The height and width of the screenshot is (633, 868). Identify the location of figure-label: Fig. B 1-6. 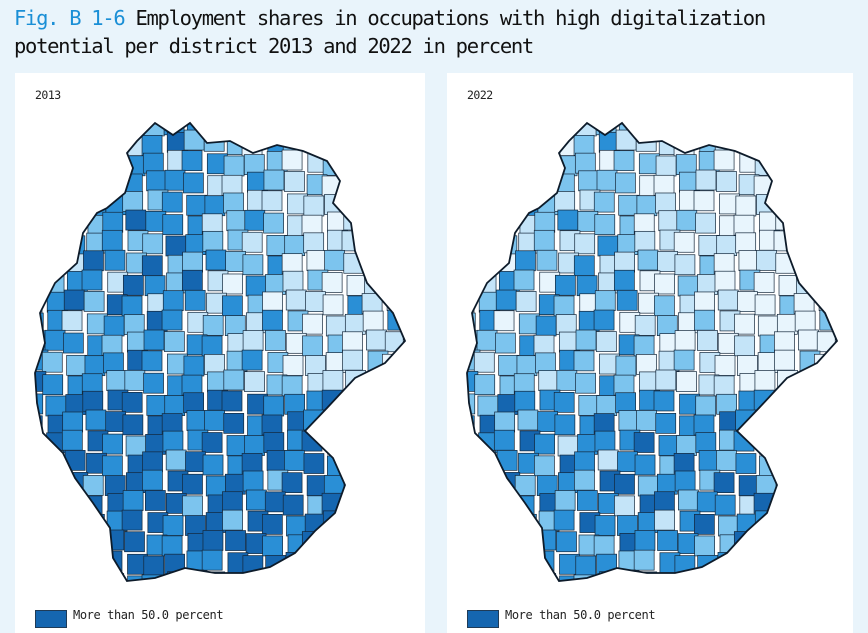
(70, 18).